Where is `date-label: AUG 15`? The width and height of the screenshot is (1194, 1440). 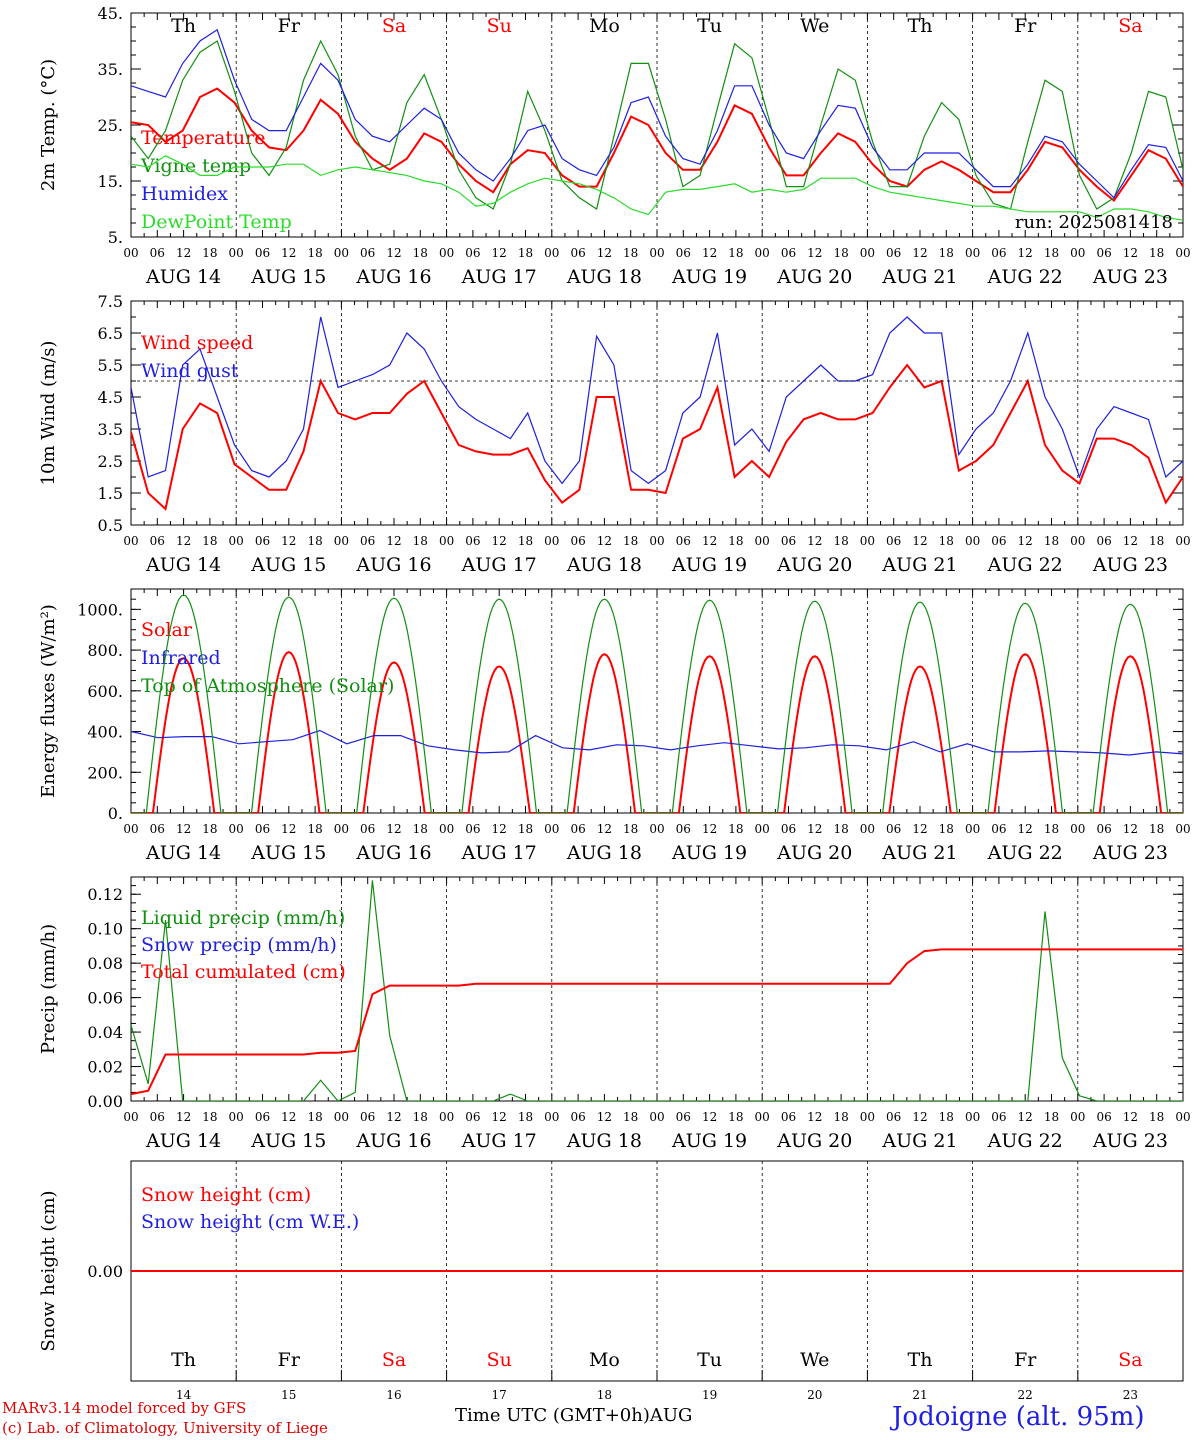
date-label: AUG 15 is located at coordinates (288, 565).